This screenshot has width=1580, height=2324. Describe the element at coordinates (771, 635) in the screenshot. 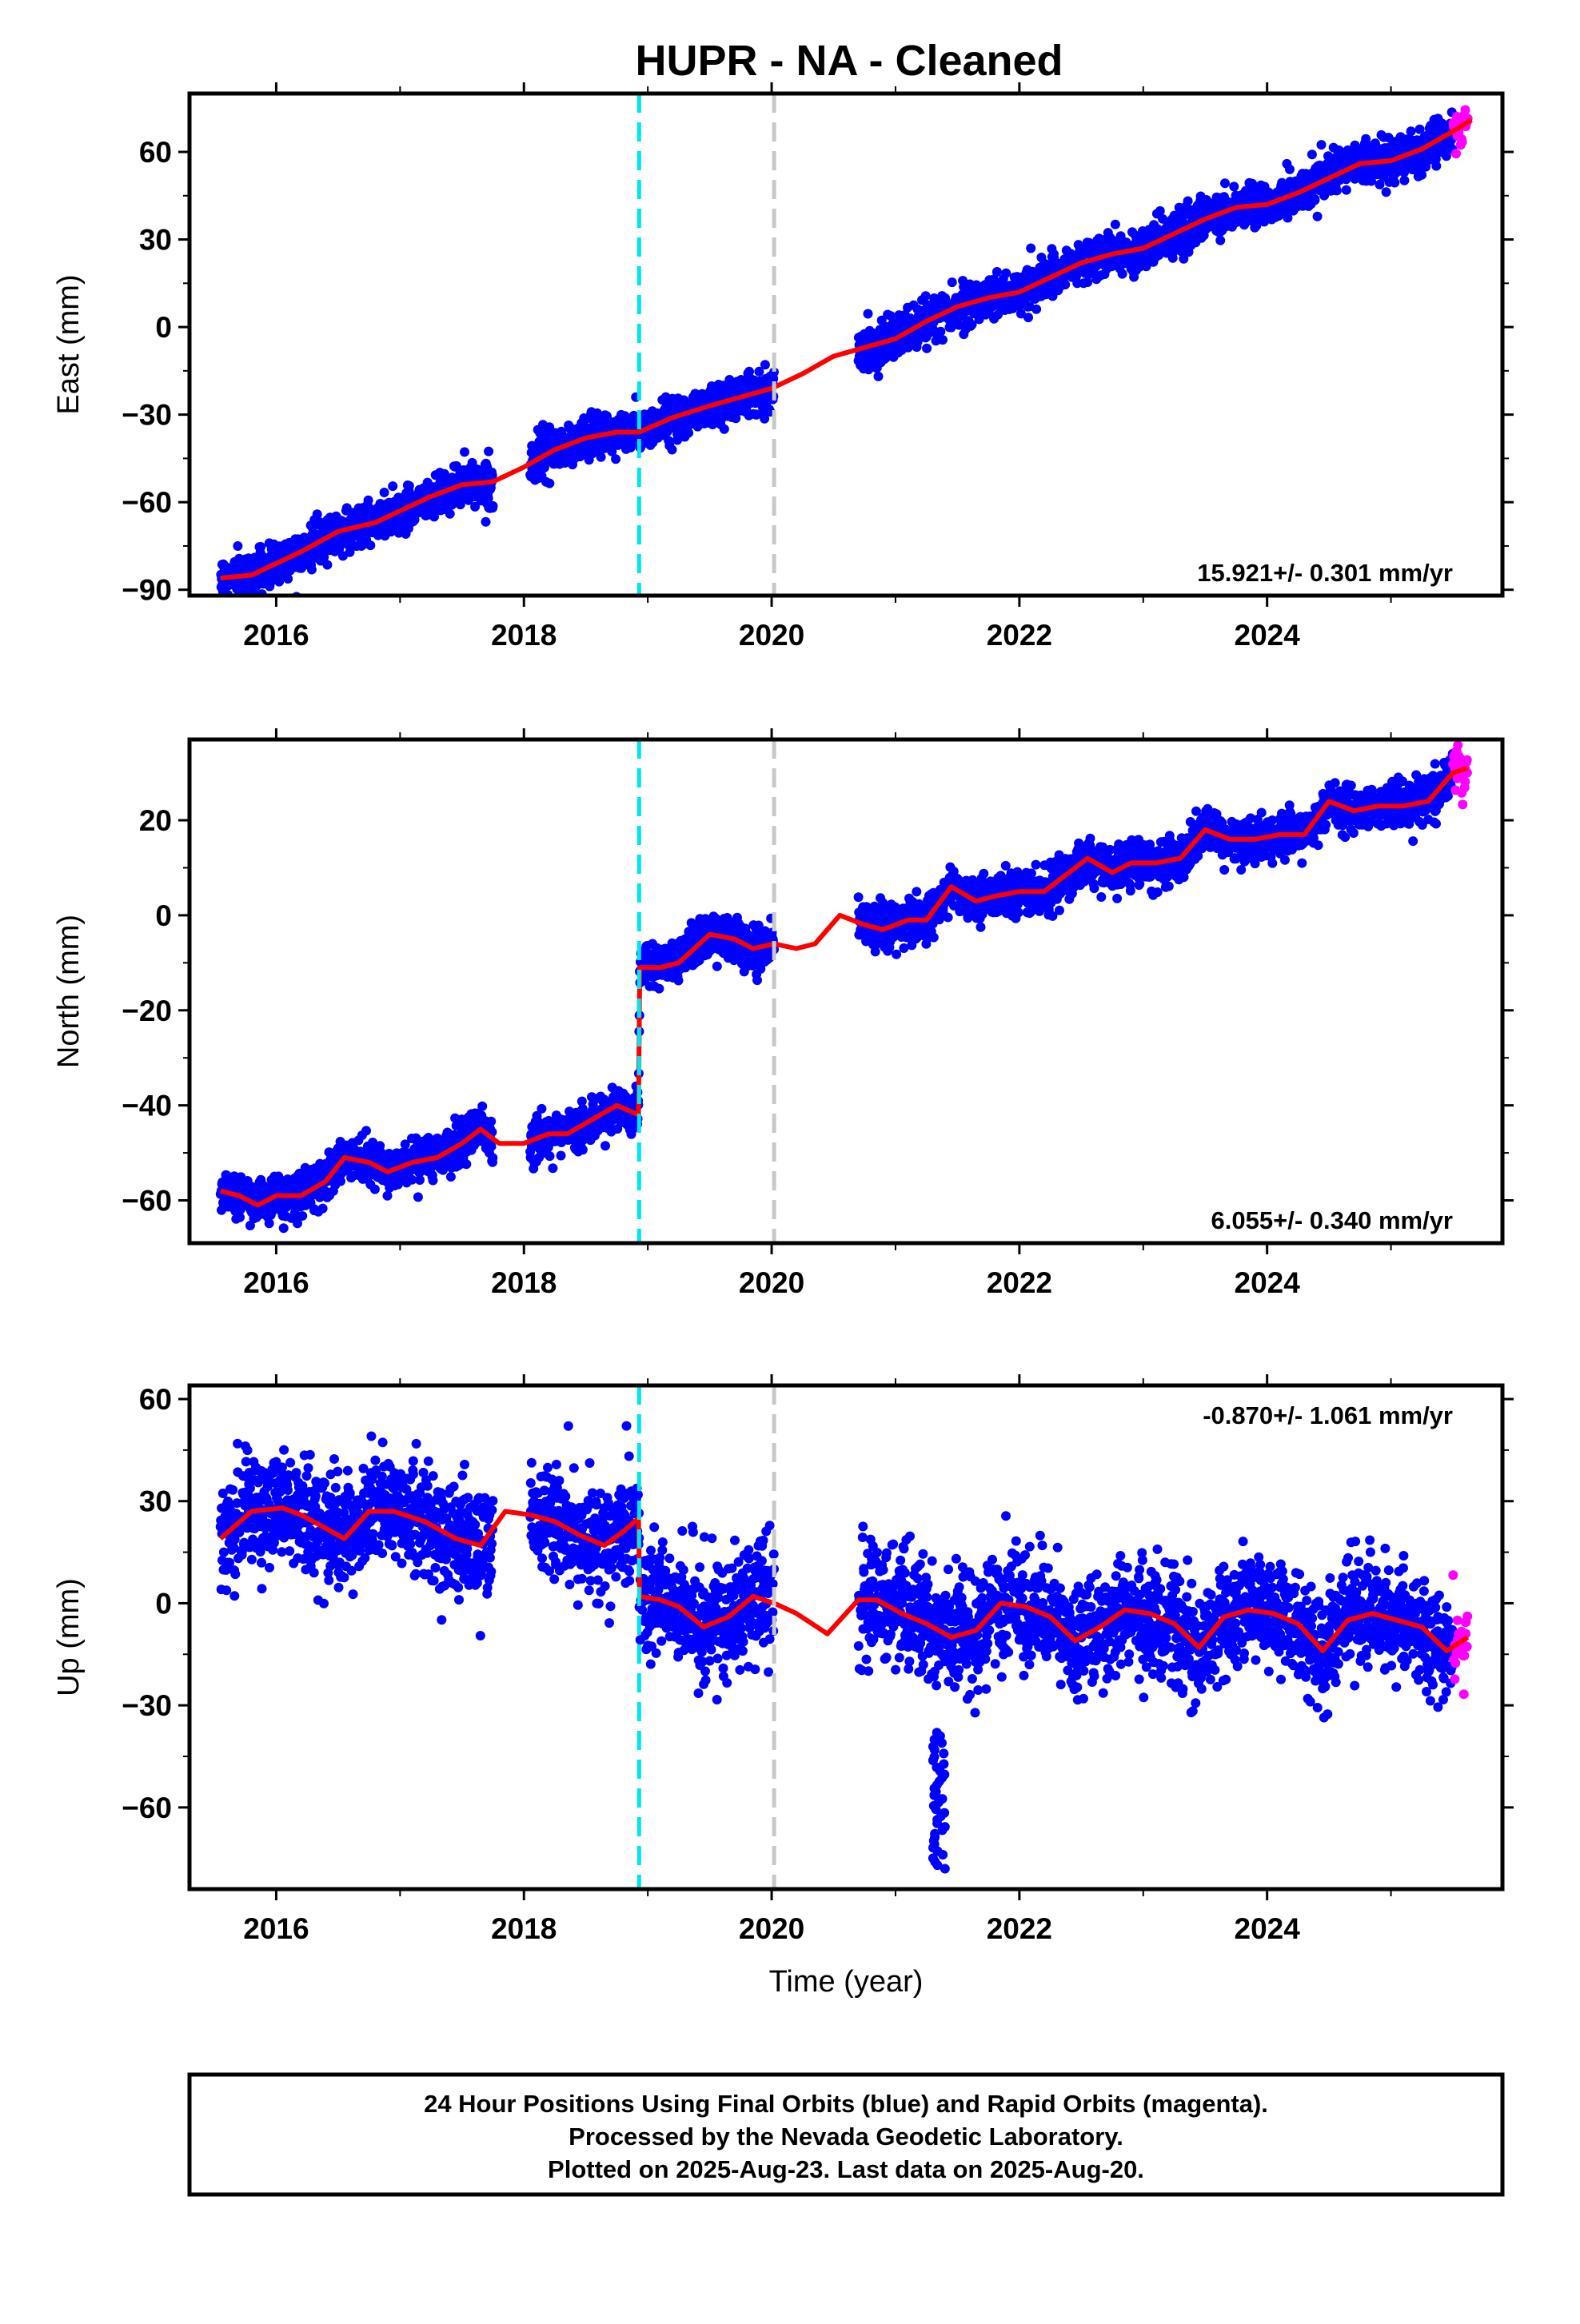

I see `east-xtick-label: 2020` at that location.